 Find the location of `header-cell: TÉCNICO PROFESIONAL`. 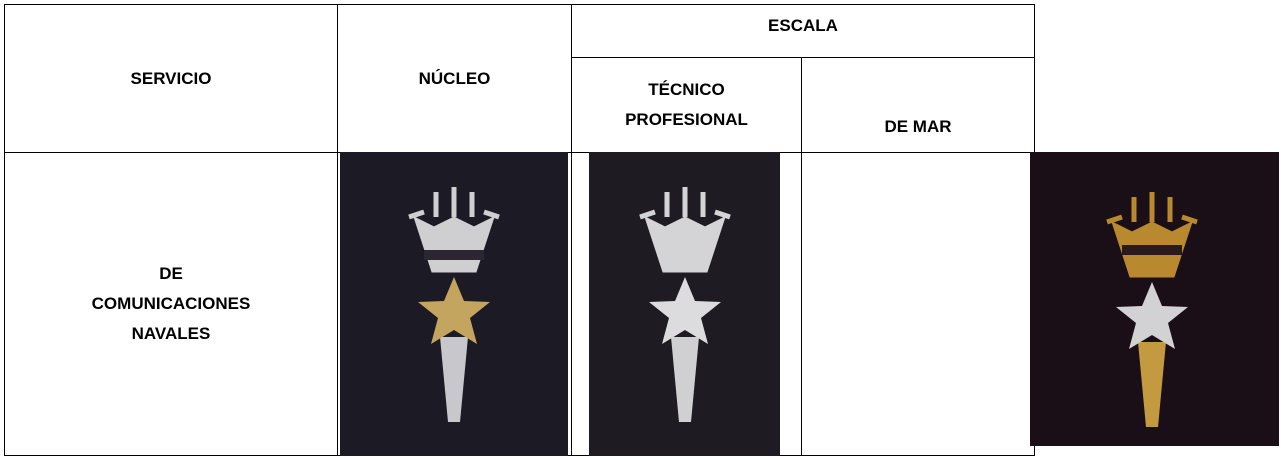

header-cell: TÉCNICO PROFESIONAL is located at coordinates (686, 105).